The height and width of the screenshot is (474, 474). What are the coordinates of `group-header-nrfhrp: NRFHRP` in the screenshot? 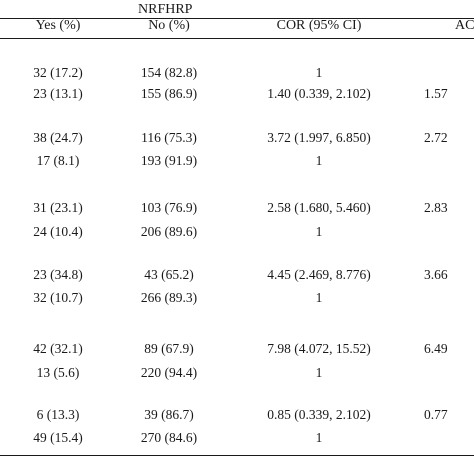 It's located at (165, 9).